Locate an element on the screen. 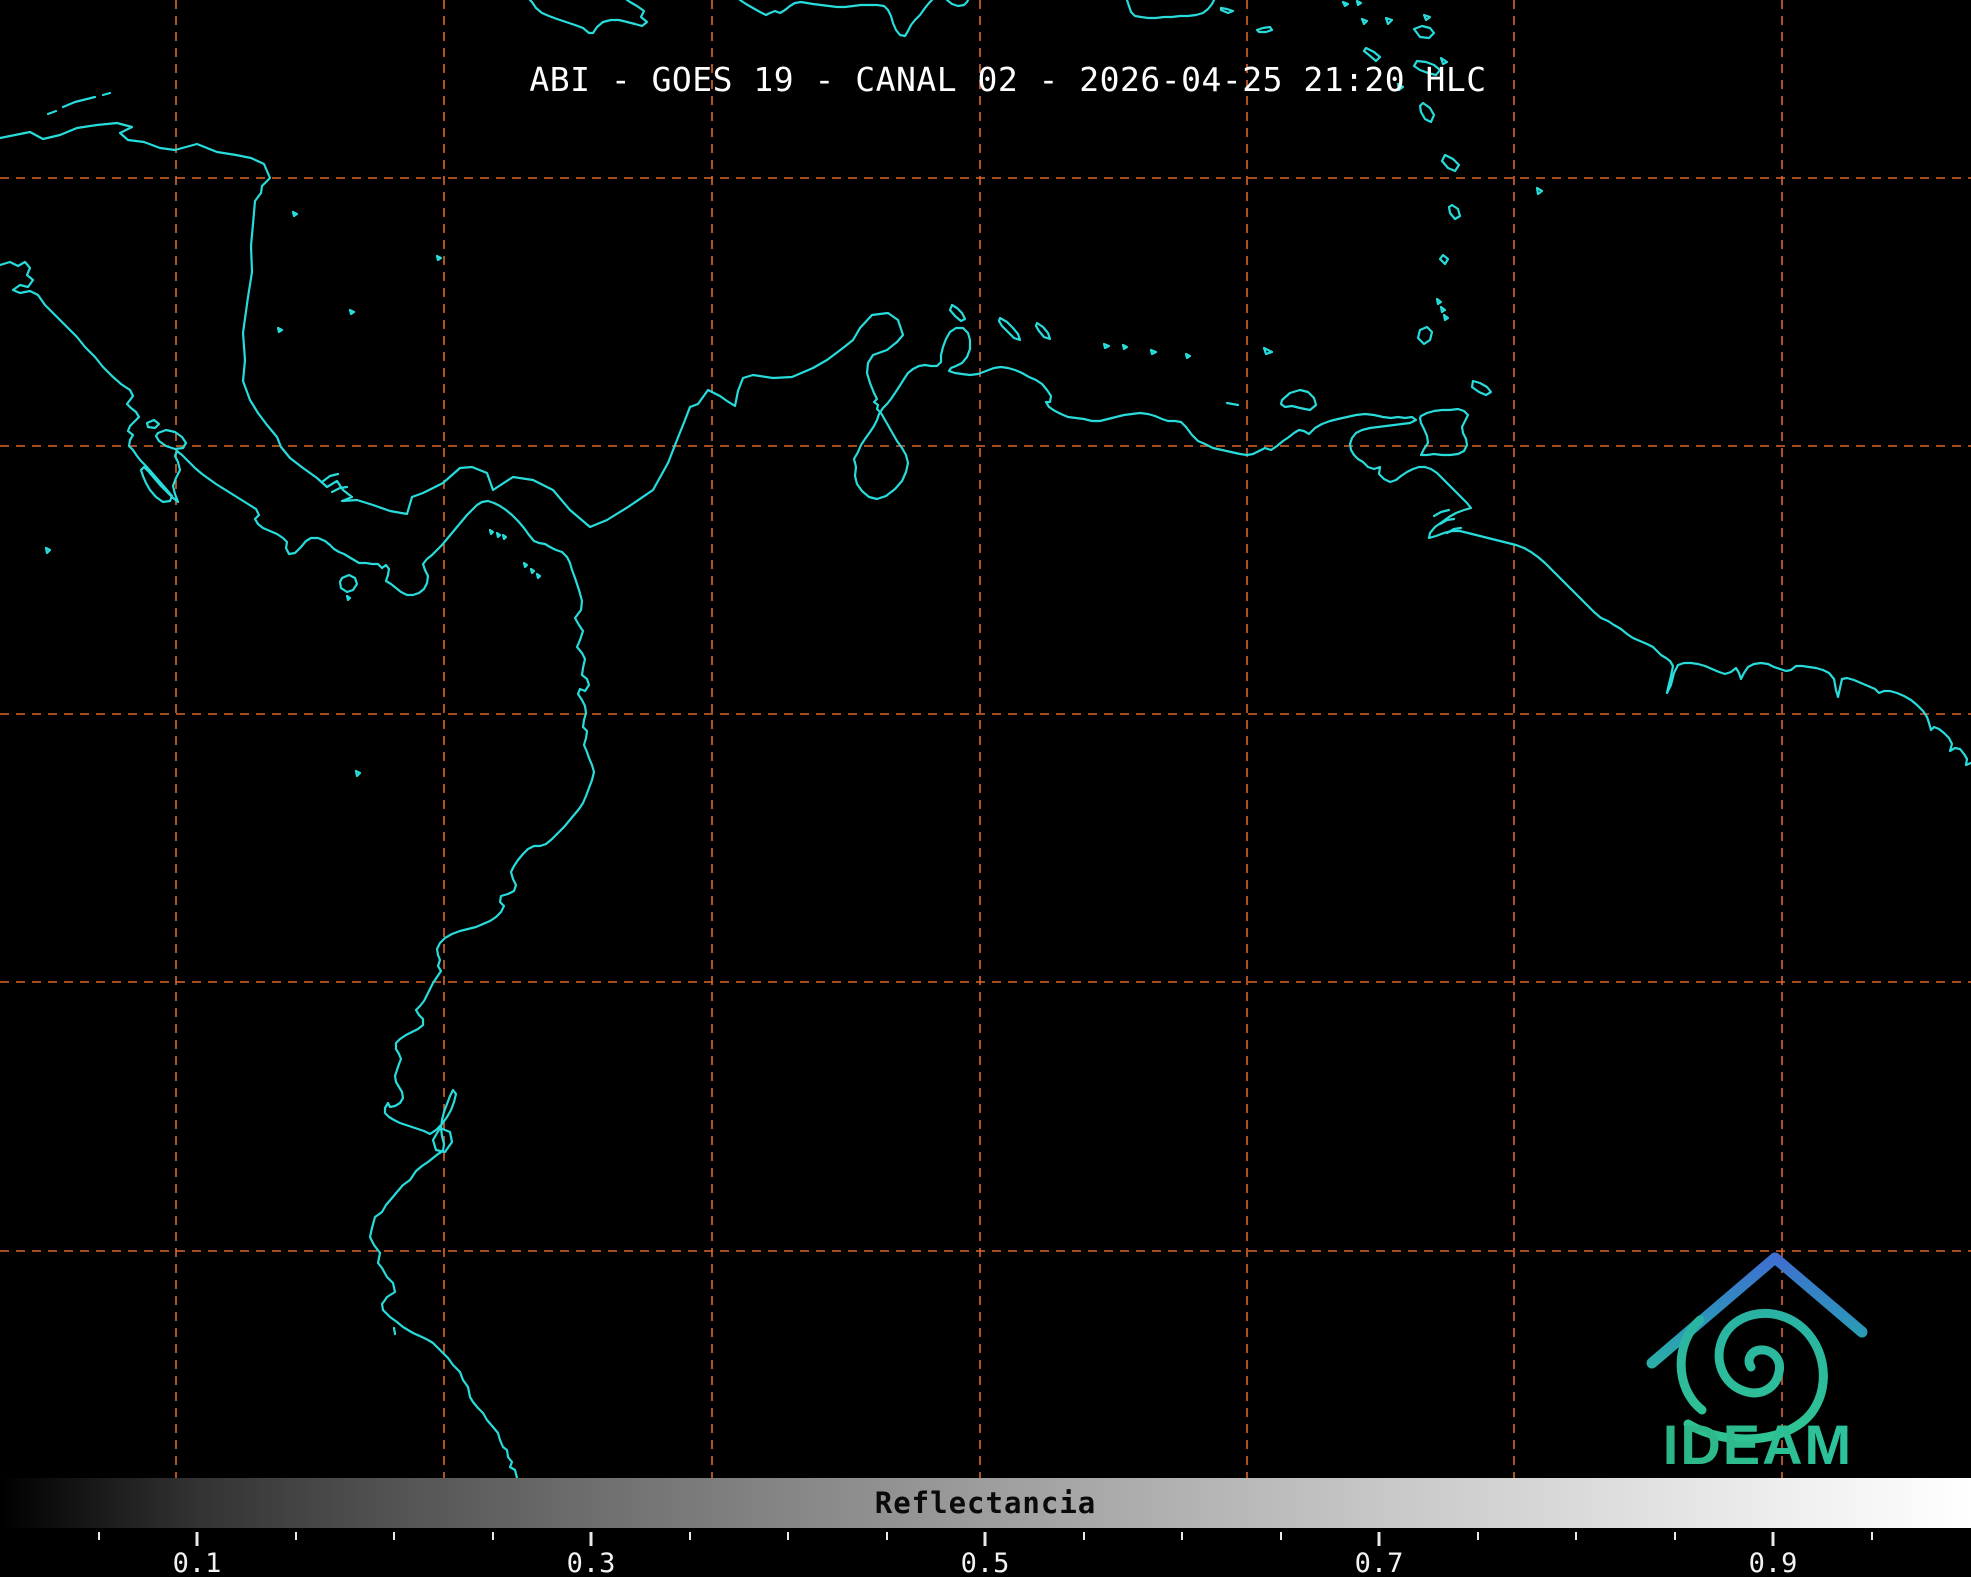 The width and height of the screenshot is (1971, 1577). lake-nicaragua is located at coordinates (171, 439).